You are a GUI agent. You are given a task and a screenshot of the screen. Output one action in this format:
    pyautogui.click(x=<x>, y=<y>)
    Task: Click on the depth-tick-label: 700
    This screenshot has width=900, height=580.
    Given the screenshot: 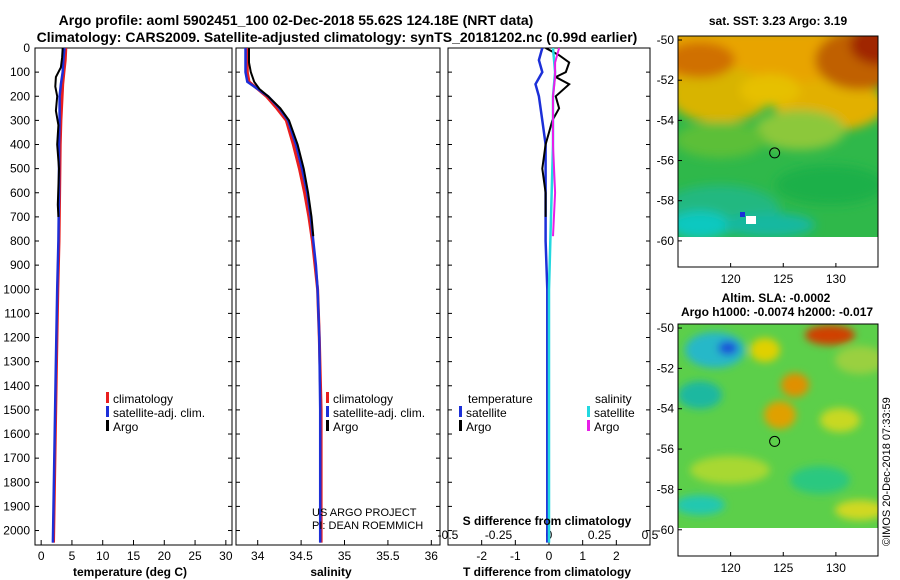 What is the action you would take?
    pyautogui.click(x=20, y=217)
    